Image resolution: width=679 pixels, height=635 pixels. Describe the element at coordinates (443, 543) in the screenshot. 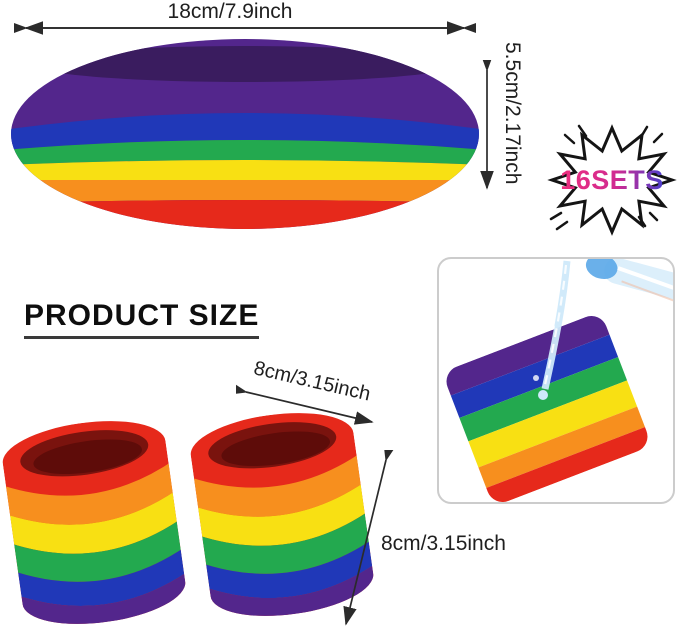

I see `wristband-height-label: 8cm/3.15inch` at that location.